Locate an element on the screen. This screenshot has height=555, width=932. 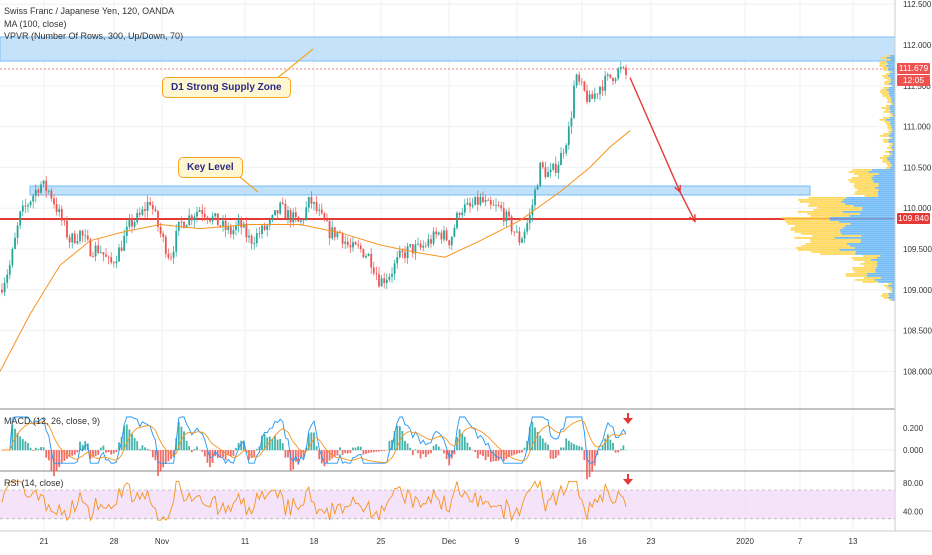
price-tick-label: 109.500 is located at coordinates (917, 249).